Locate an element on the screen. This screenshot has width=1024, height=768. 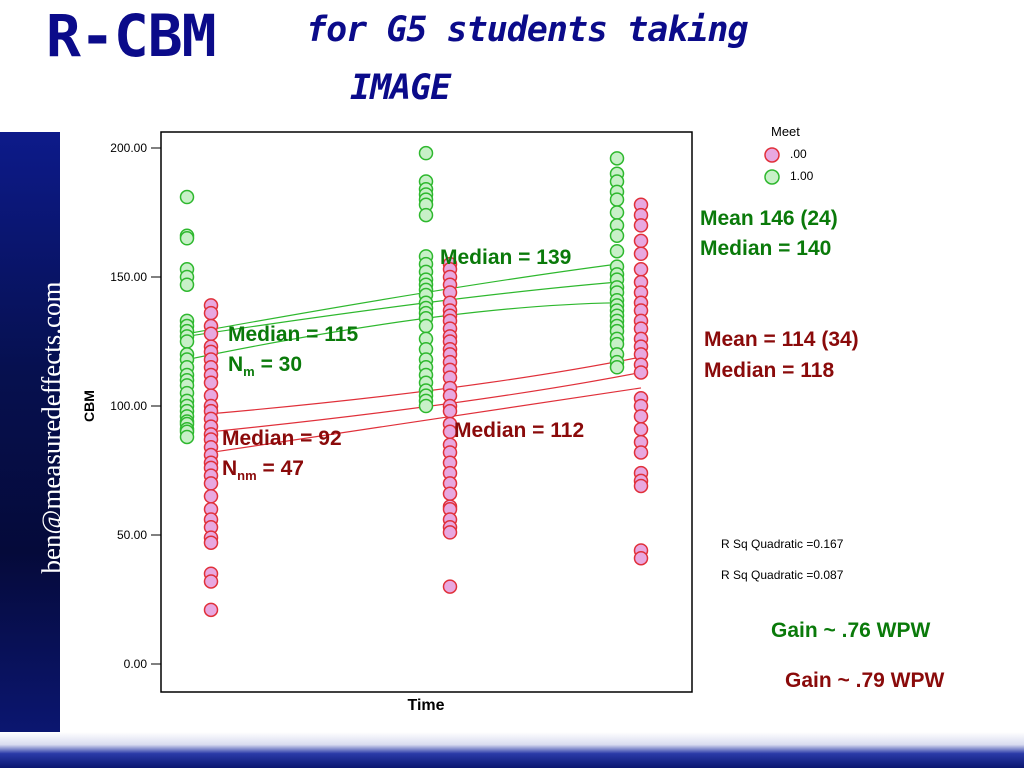
side-decoration-band is located at coordinates (30, 432).